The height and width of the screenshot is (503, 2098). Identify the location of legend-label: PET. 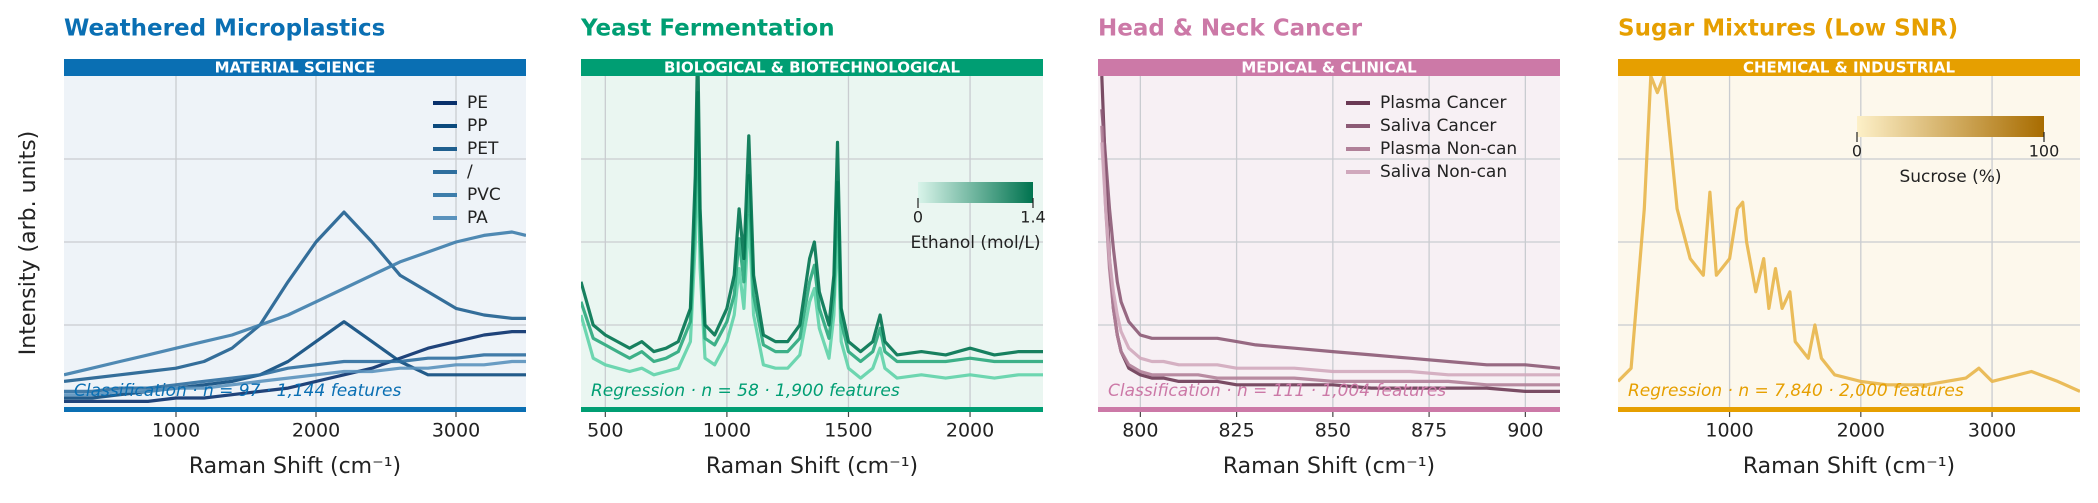
(483, 149).